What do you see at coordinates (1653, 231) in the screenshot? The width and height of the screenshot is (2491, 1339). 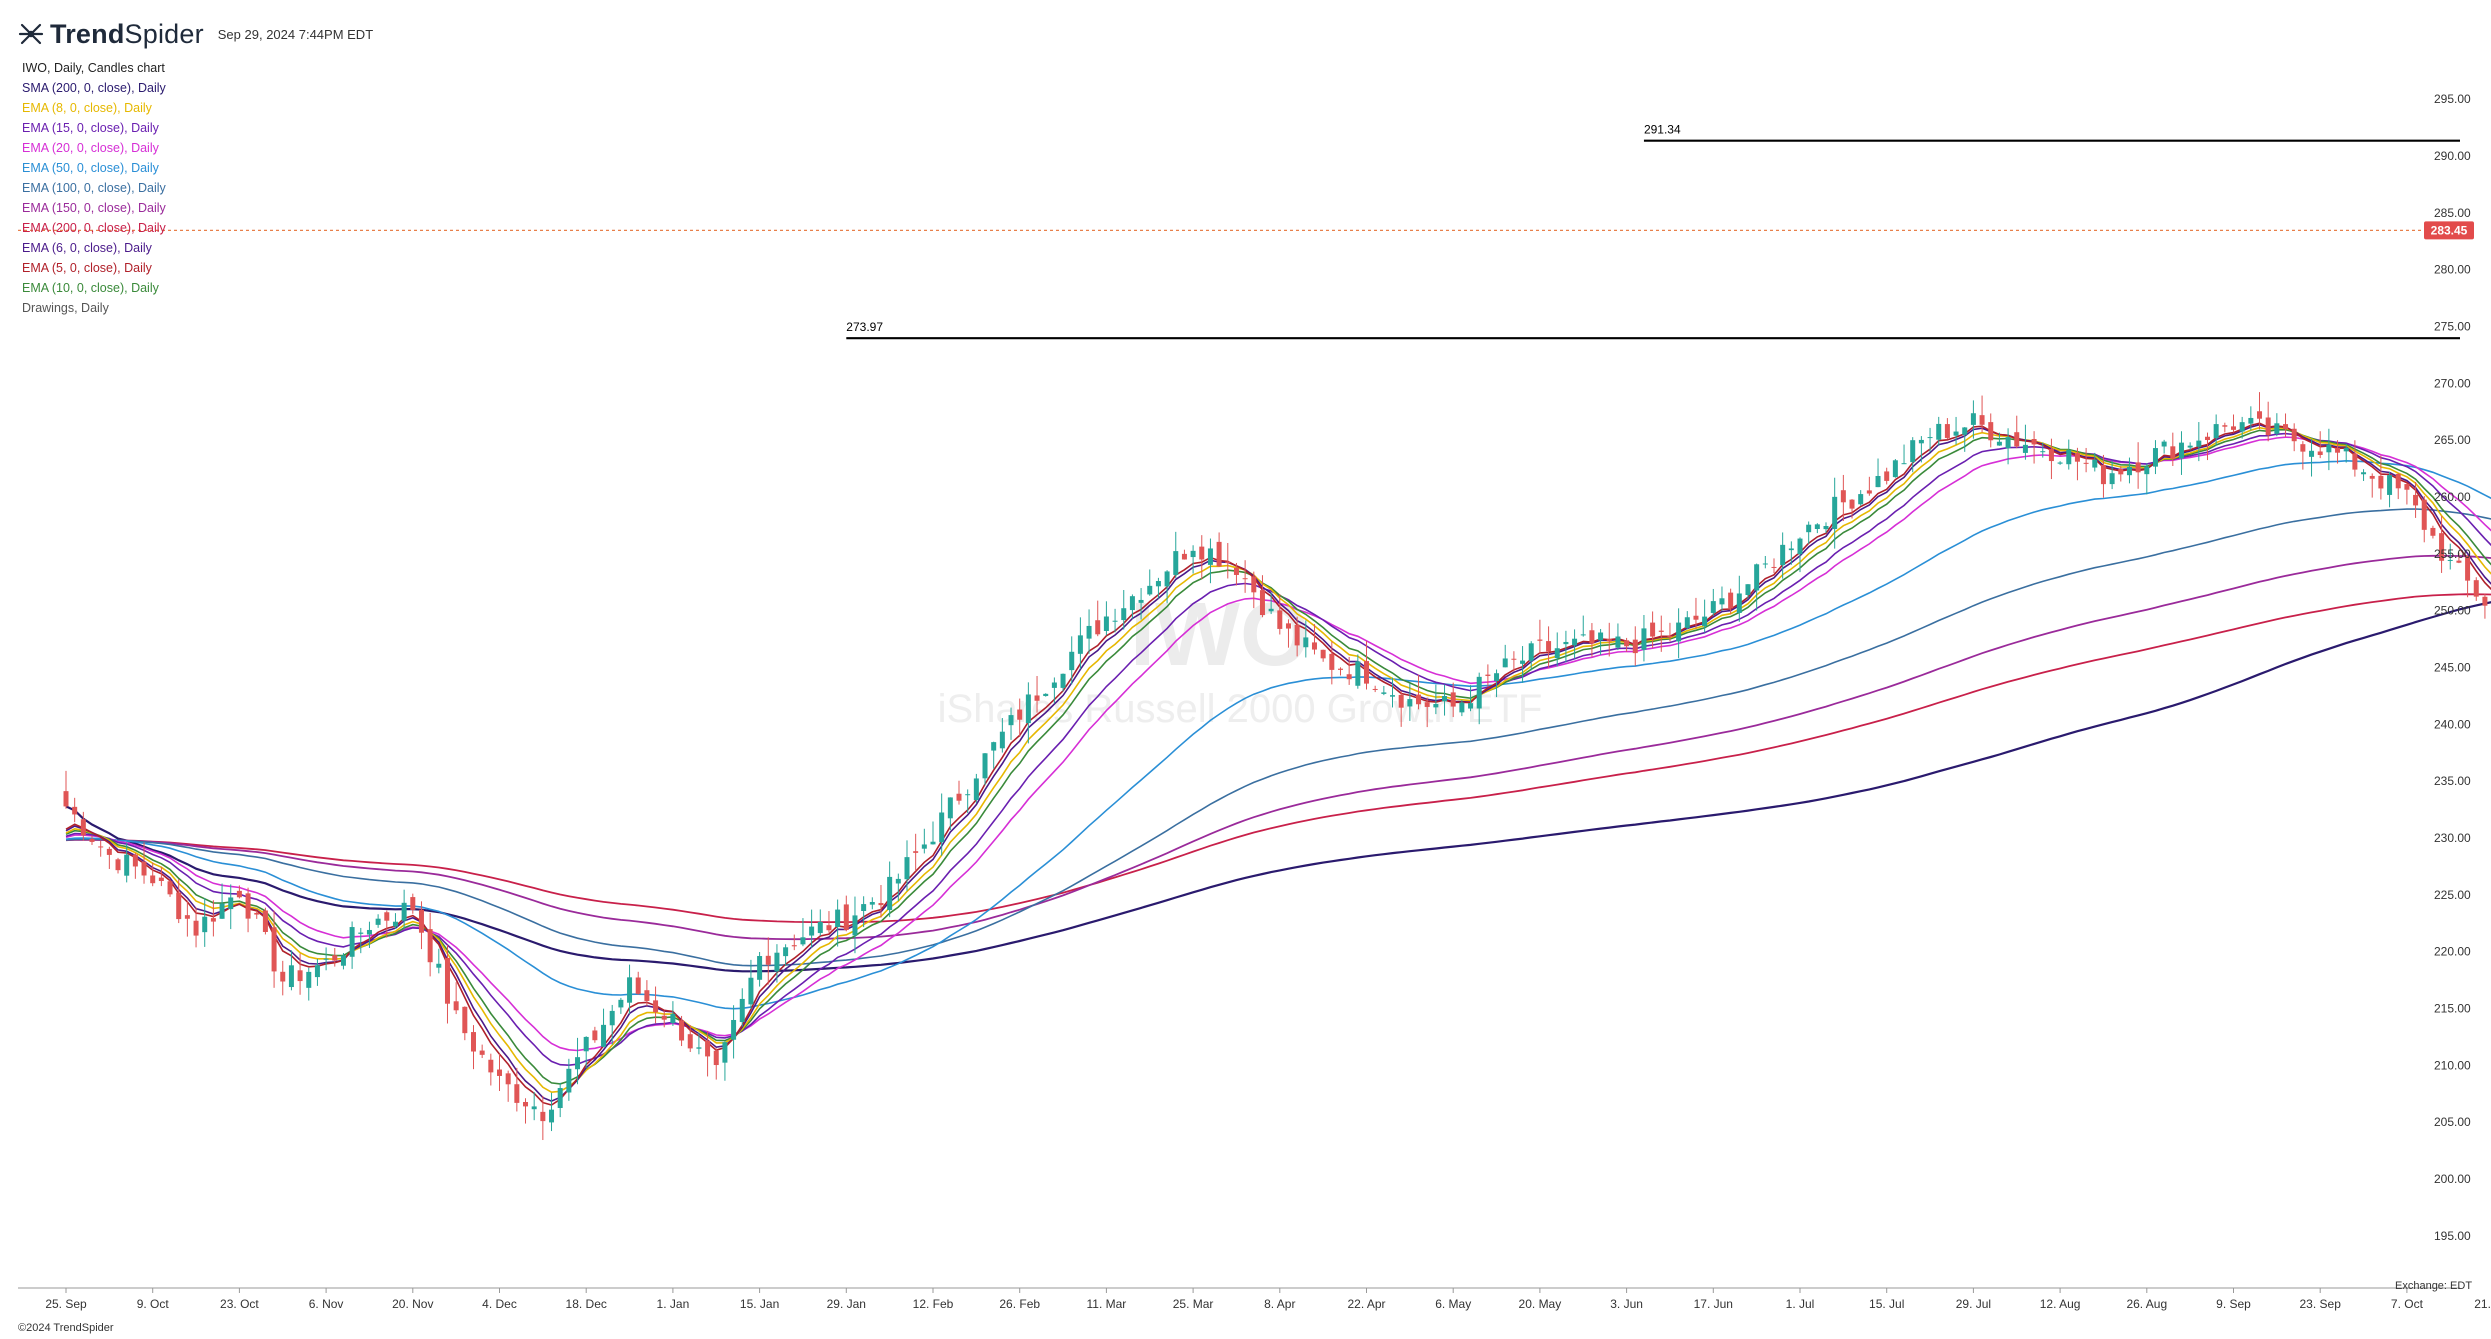 I see `horizontal-lines: 291.34 273.97` at bounding box center [1653, 231].